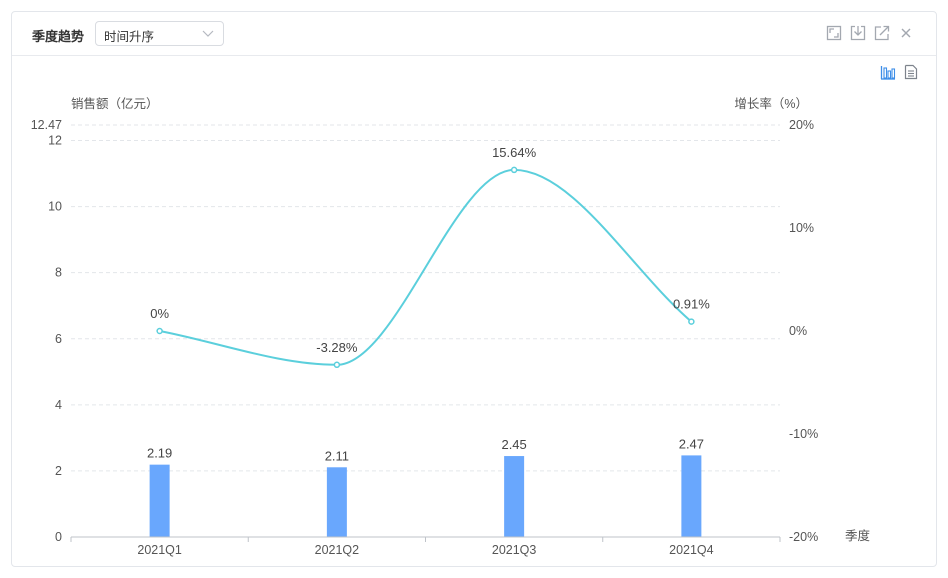 This screenshot has height=578, width=948. I want to click on y-tick-label: 4, so click(58, 405).